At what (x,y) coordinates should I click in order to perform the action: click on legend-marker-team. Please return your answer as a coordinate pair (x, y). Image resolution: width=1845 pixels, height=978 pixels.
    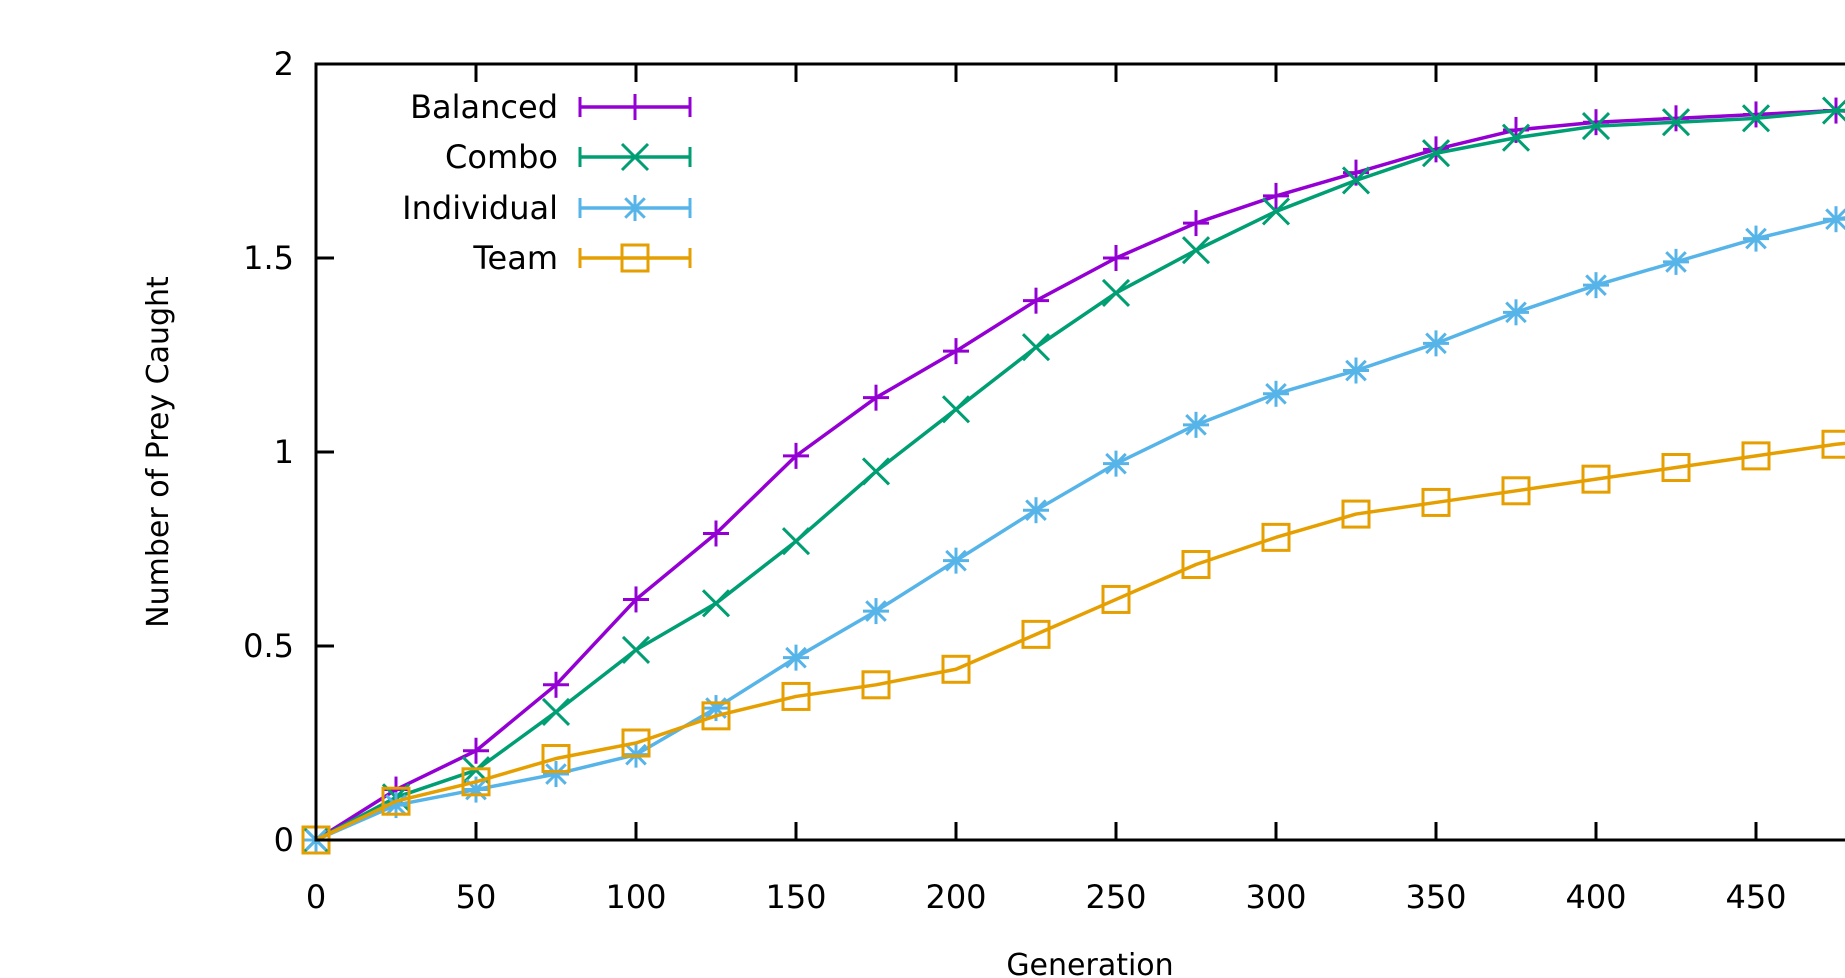
    Looking at the image, I should click on (635, 258).